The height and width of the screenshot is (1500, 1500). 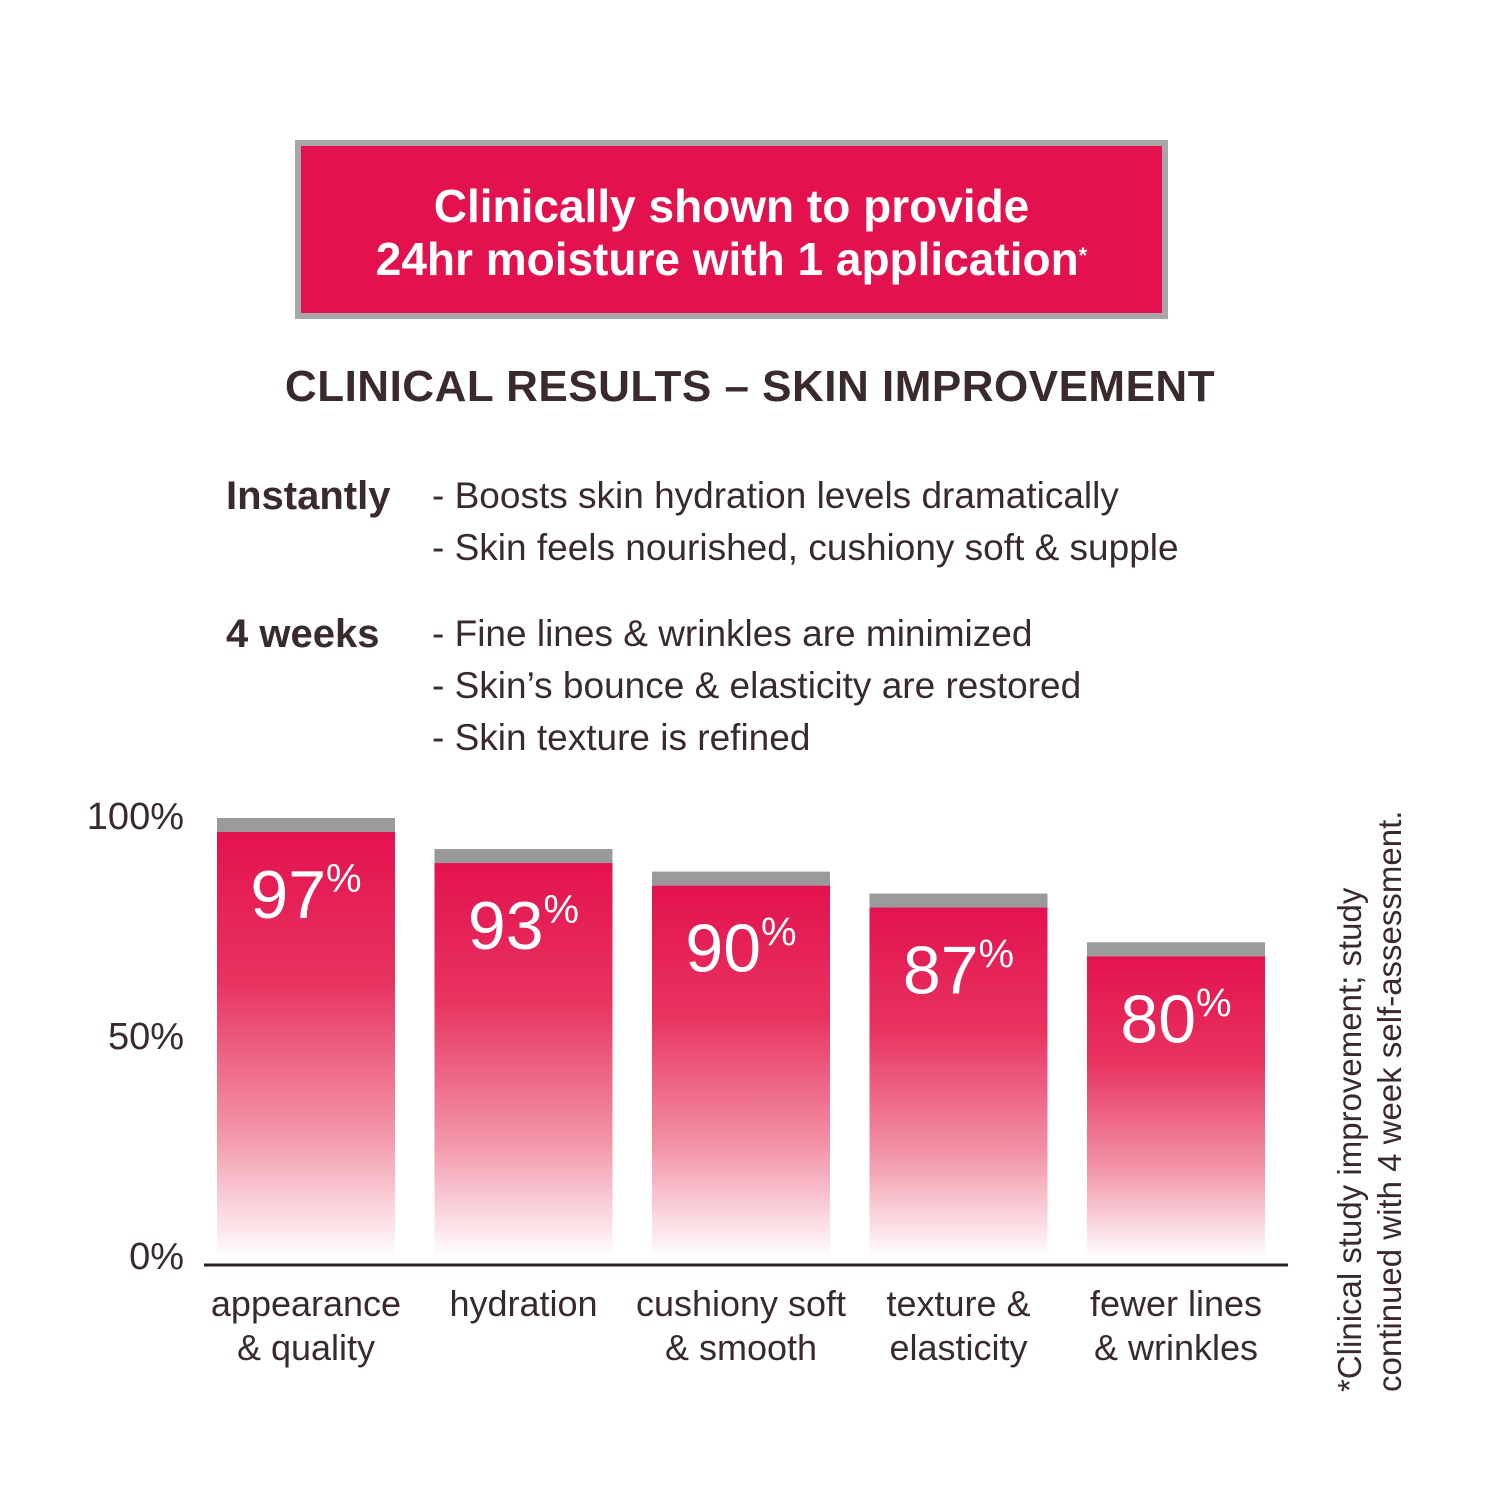 What do you see at coordinates (1389, 1101) in the screenshot?
I see `footnote-line-2: continued with 4 week self-assessment.` at bounding box center [1389, 1101].